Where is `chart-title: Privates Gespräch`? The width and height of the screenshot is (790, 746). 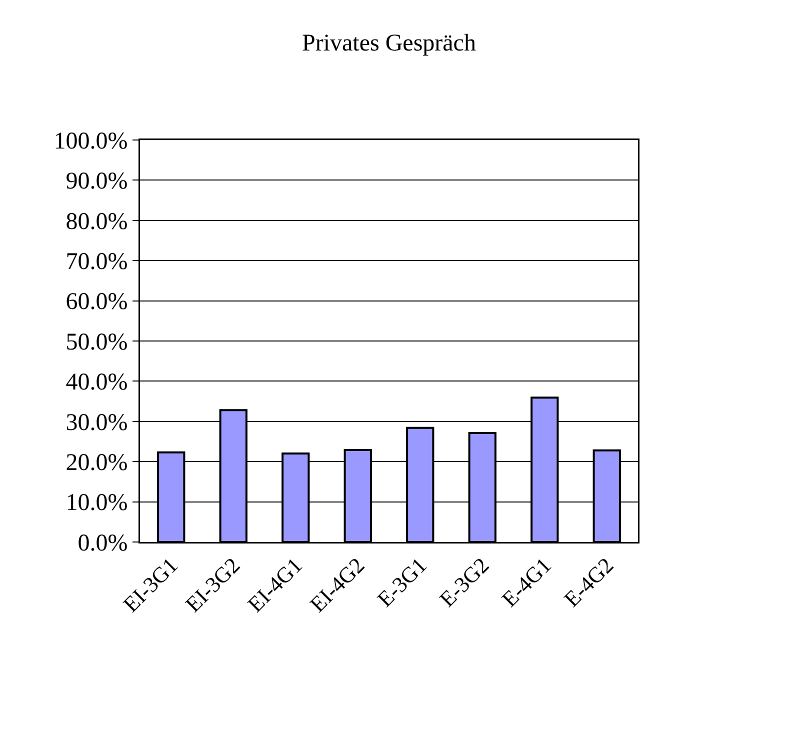 chart-title: Privates Gespräch is located at coordinates (389, 43).